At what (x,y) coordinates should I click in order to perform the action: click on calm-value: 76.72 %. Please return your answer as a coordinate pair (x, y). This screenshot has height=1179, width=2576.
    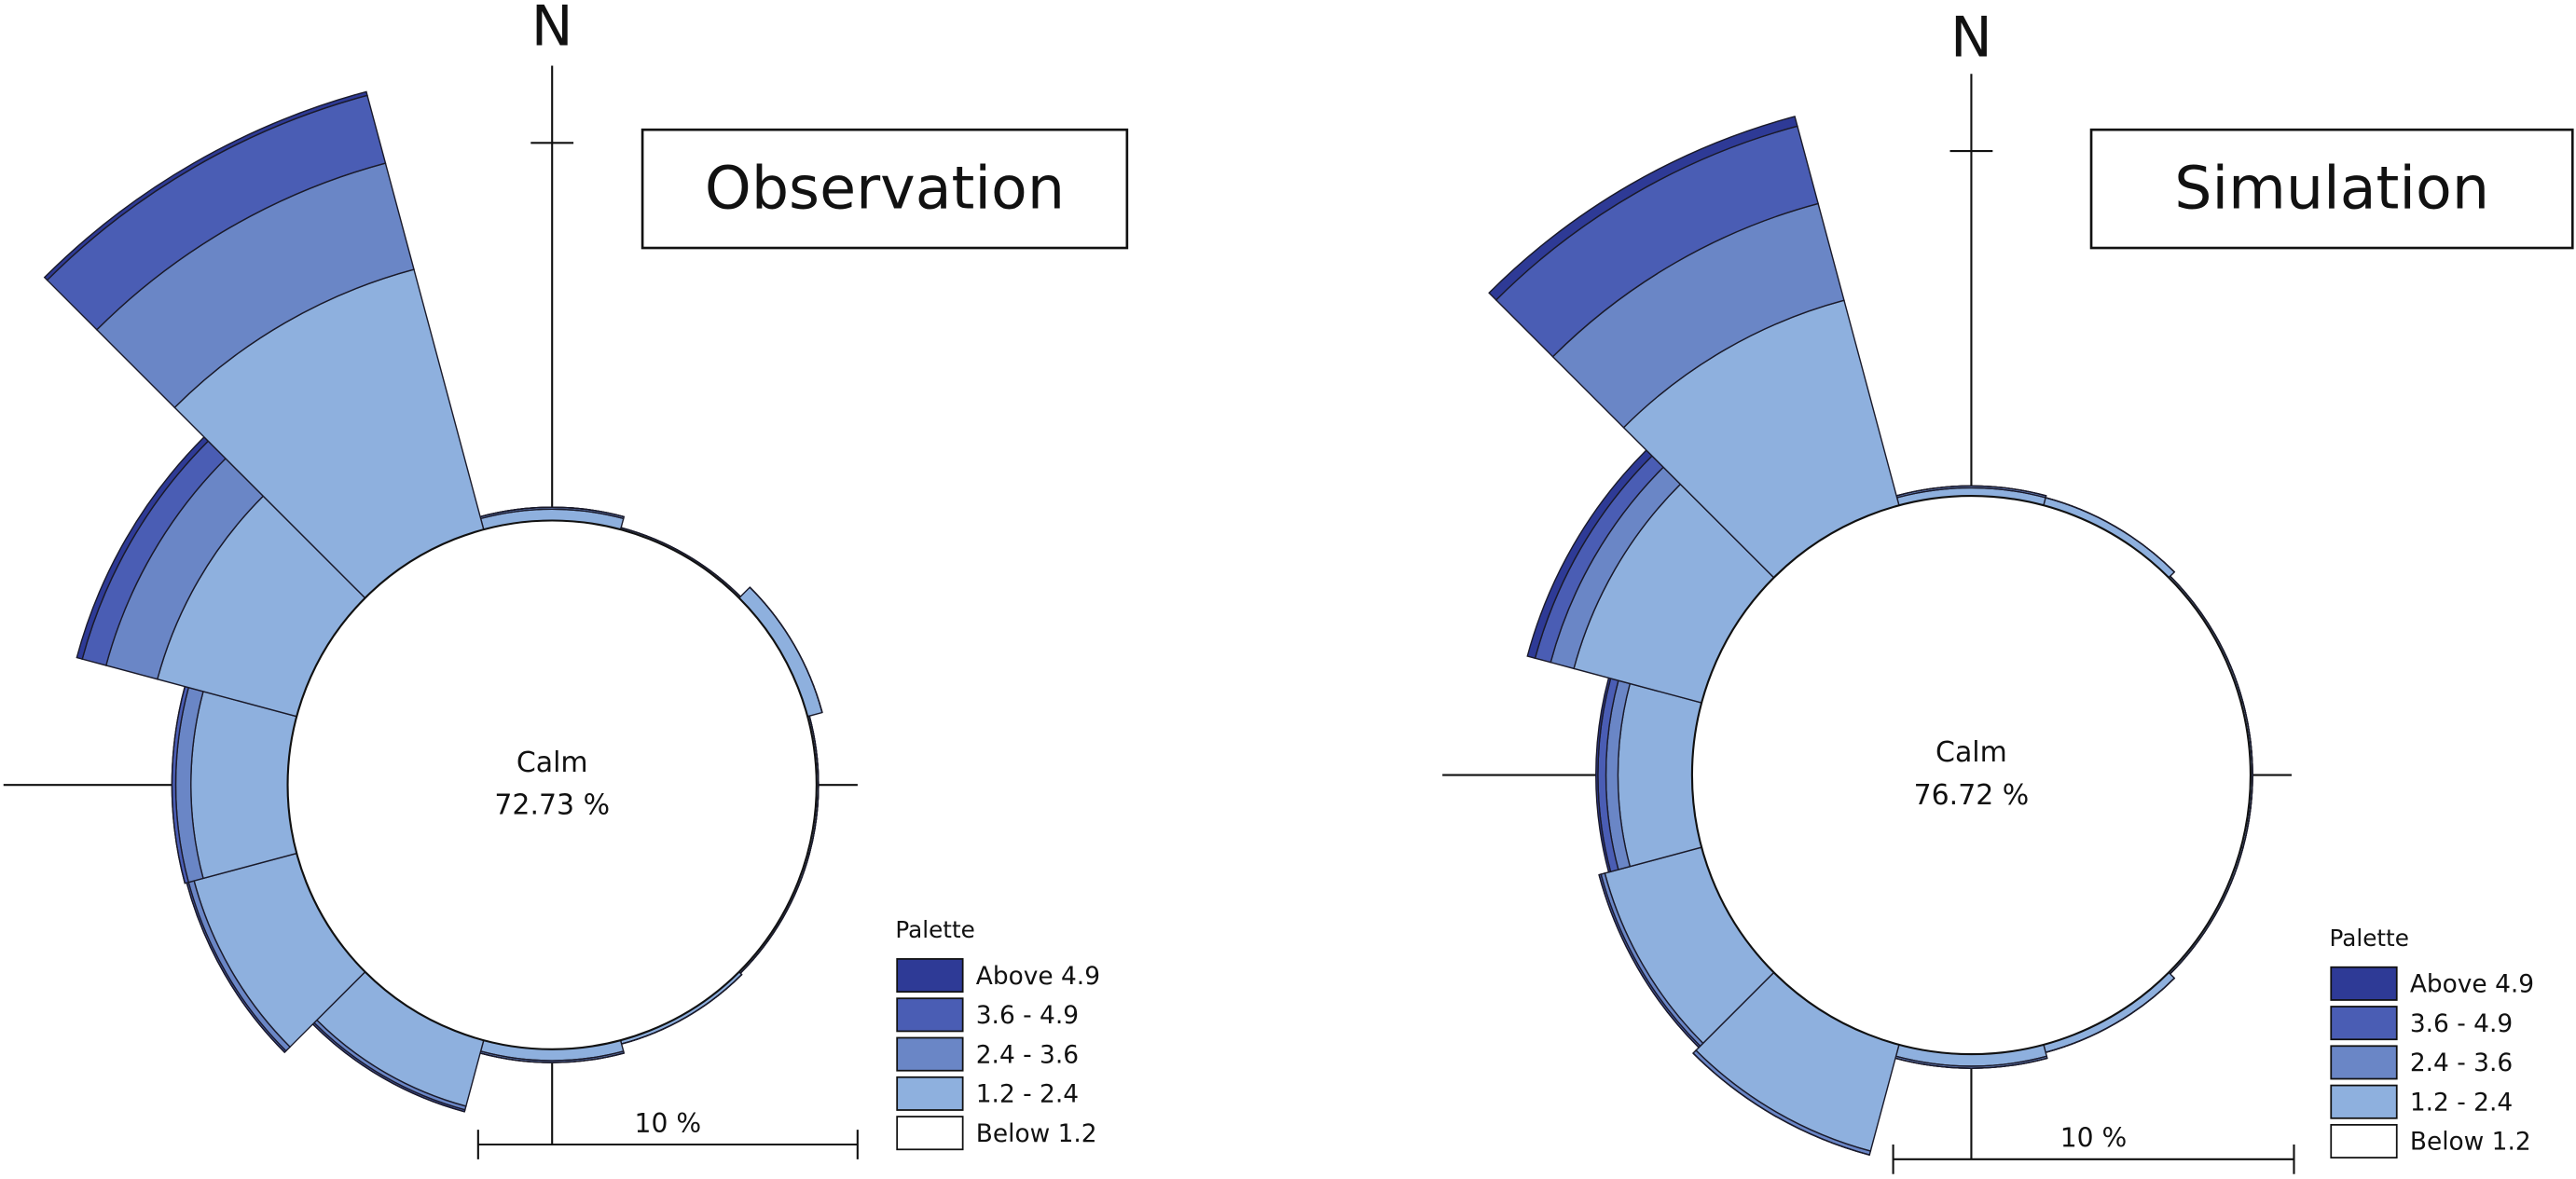
    Looking at the image, I should click on (1972, 795).